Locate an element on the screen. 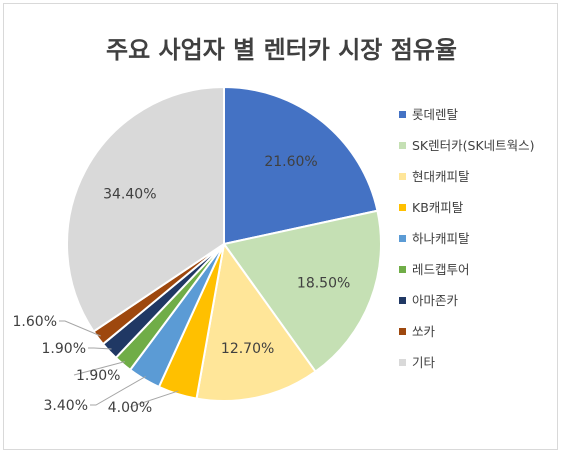 The image size is (563, 455). data-label-kb캐피탈: 4.00% is located at coordinates (130, 408).